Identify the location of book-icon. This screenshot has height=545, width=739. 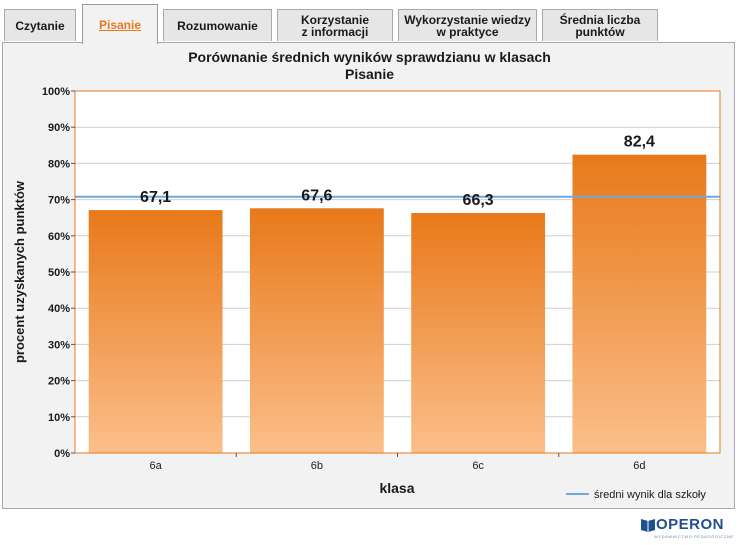
(648, 525).